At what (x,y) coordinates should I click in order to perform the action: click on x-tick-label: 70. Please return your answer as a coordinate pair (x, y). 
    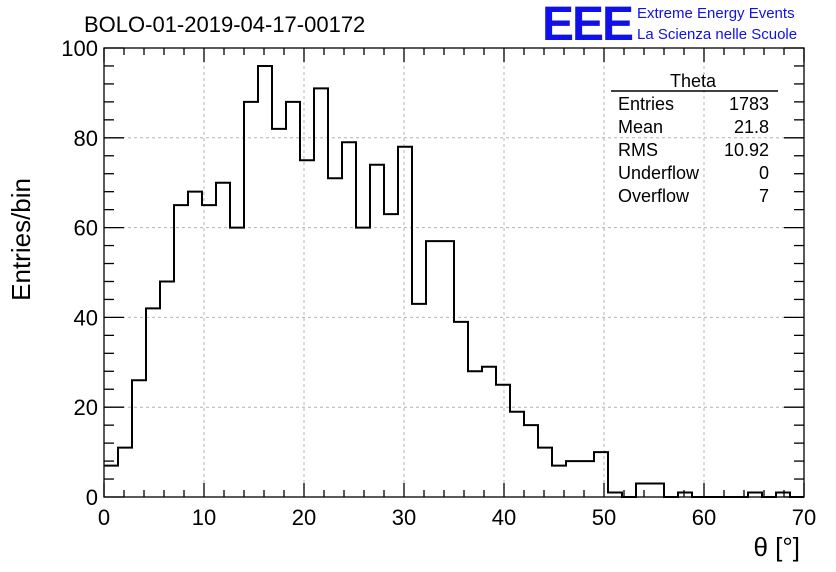
    Looking at the image, I should click on (804, 517).